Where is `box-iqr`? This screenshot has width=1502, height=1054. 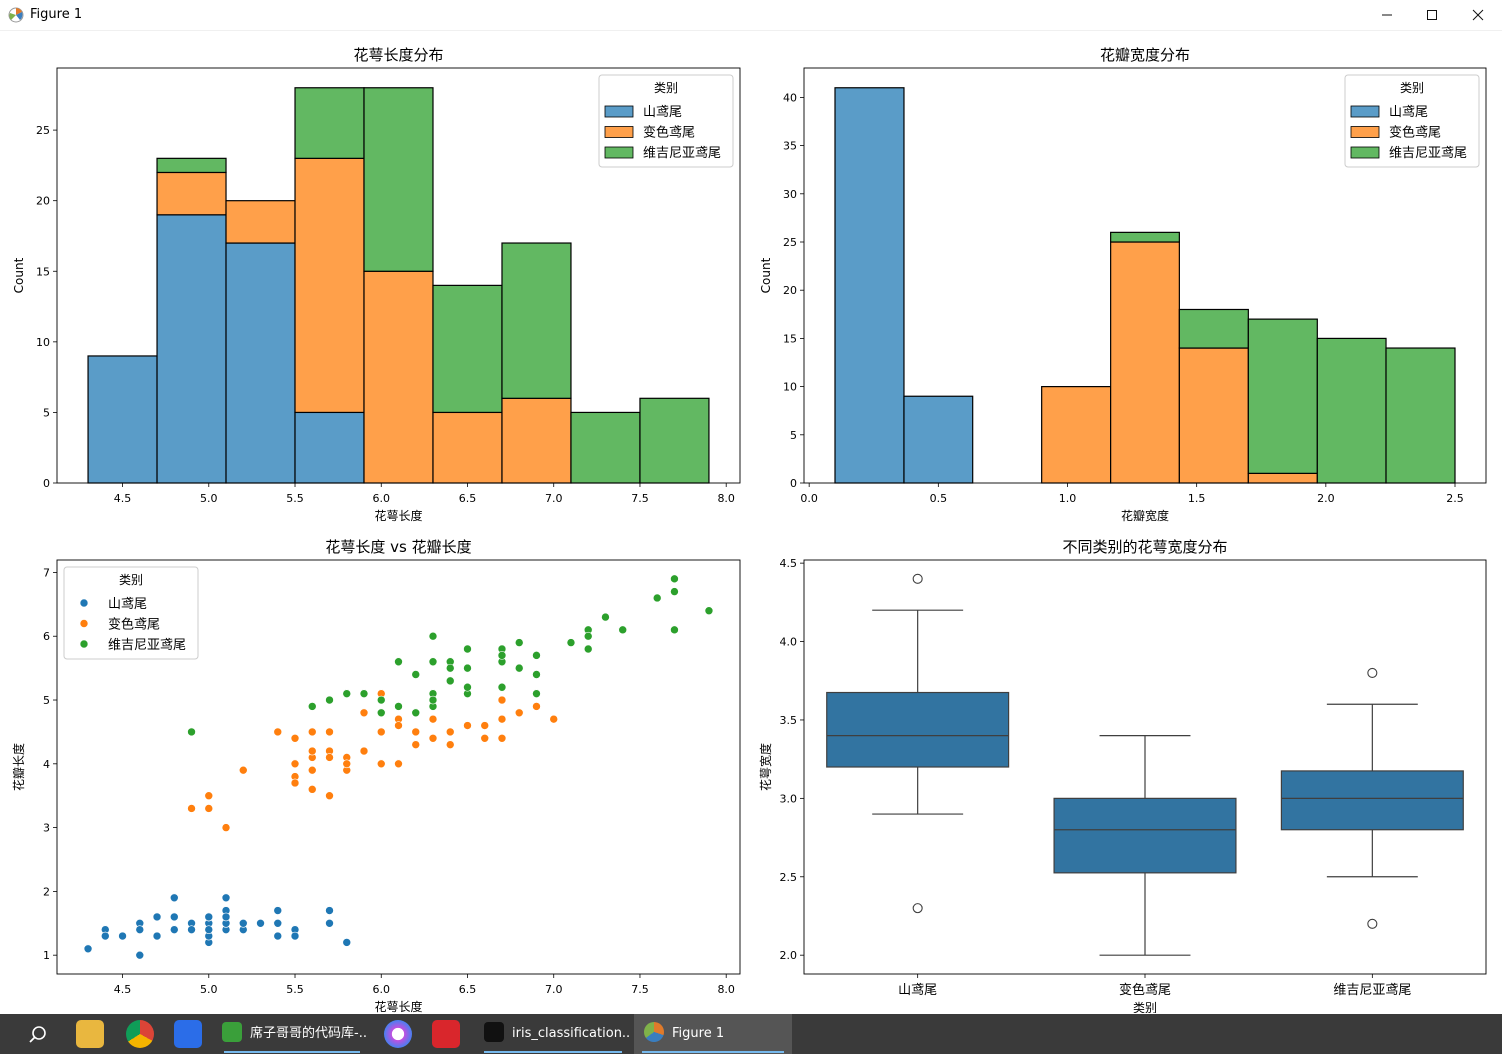
box-iqr is located at coordinates (1145, 835).